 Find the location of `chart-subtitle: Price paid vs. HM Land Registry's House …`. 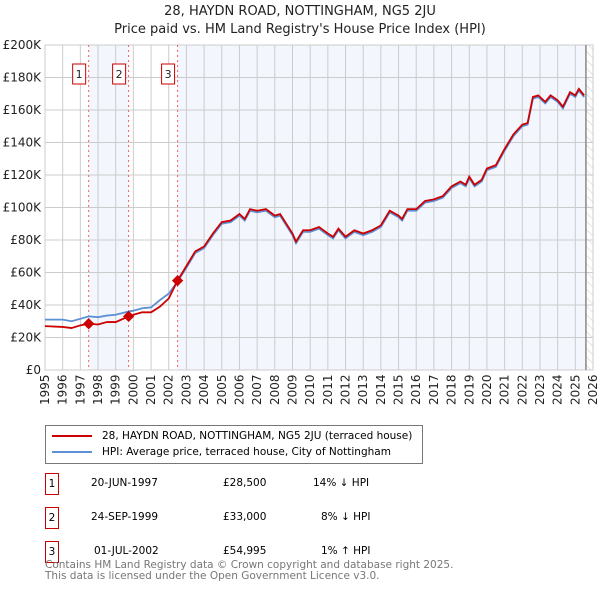

chart-subtitle: Price paid vs. HM Land Registry's House … is located at coordinates (300, 29).